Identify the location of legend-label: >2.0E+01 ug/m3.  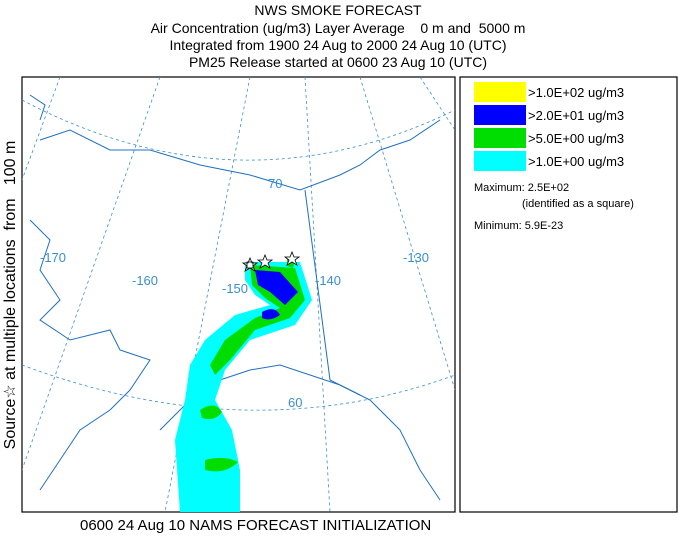
(576, 115).